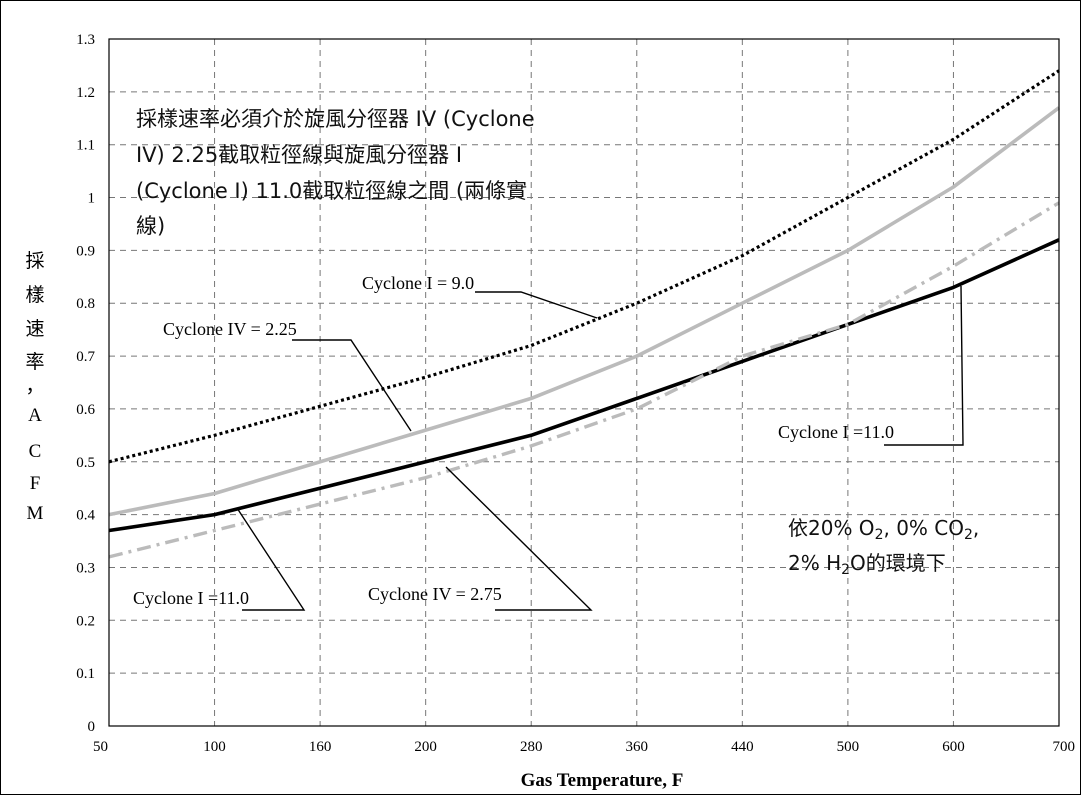 Image resolution: width=1081 pixels, height=796 pixels. What do you see at coordinates (85, 568) in the screenshot?
I see `y-tick-label: 0.3` at bounding box center [85, 568].